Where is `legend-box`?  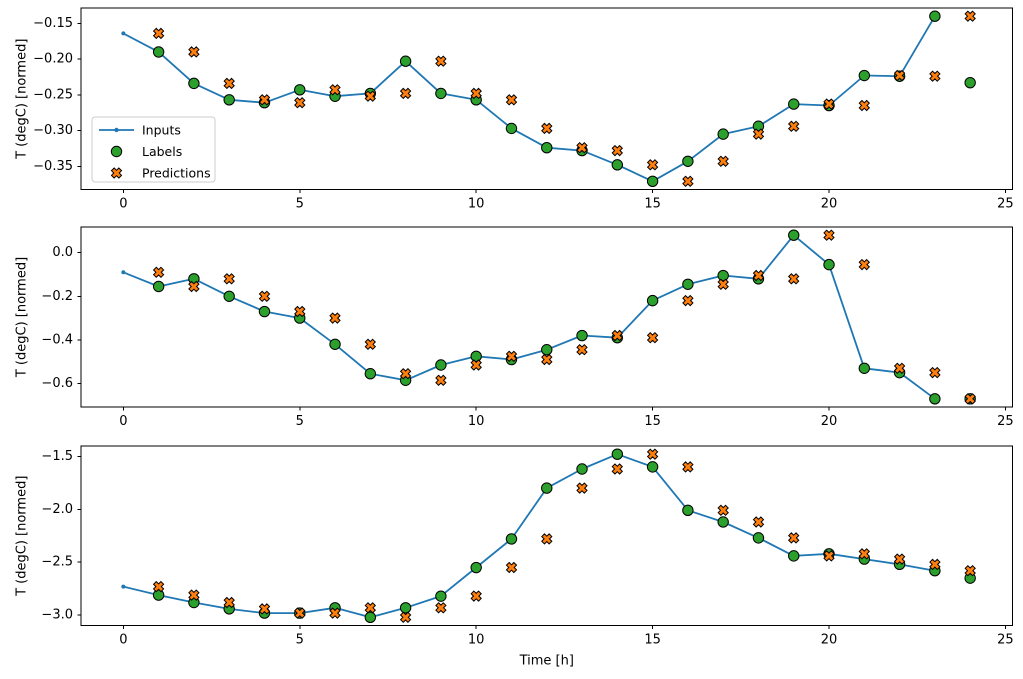
legend-box is located at coordinates (153, 149).